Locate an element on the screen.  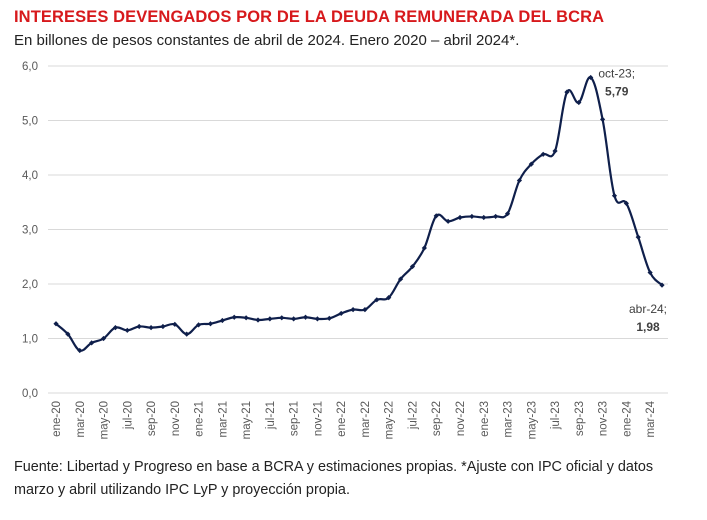
x-tick-label: may-23 is located at coordinates (532, 420).